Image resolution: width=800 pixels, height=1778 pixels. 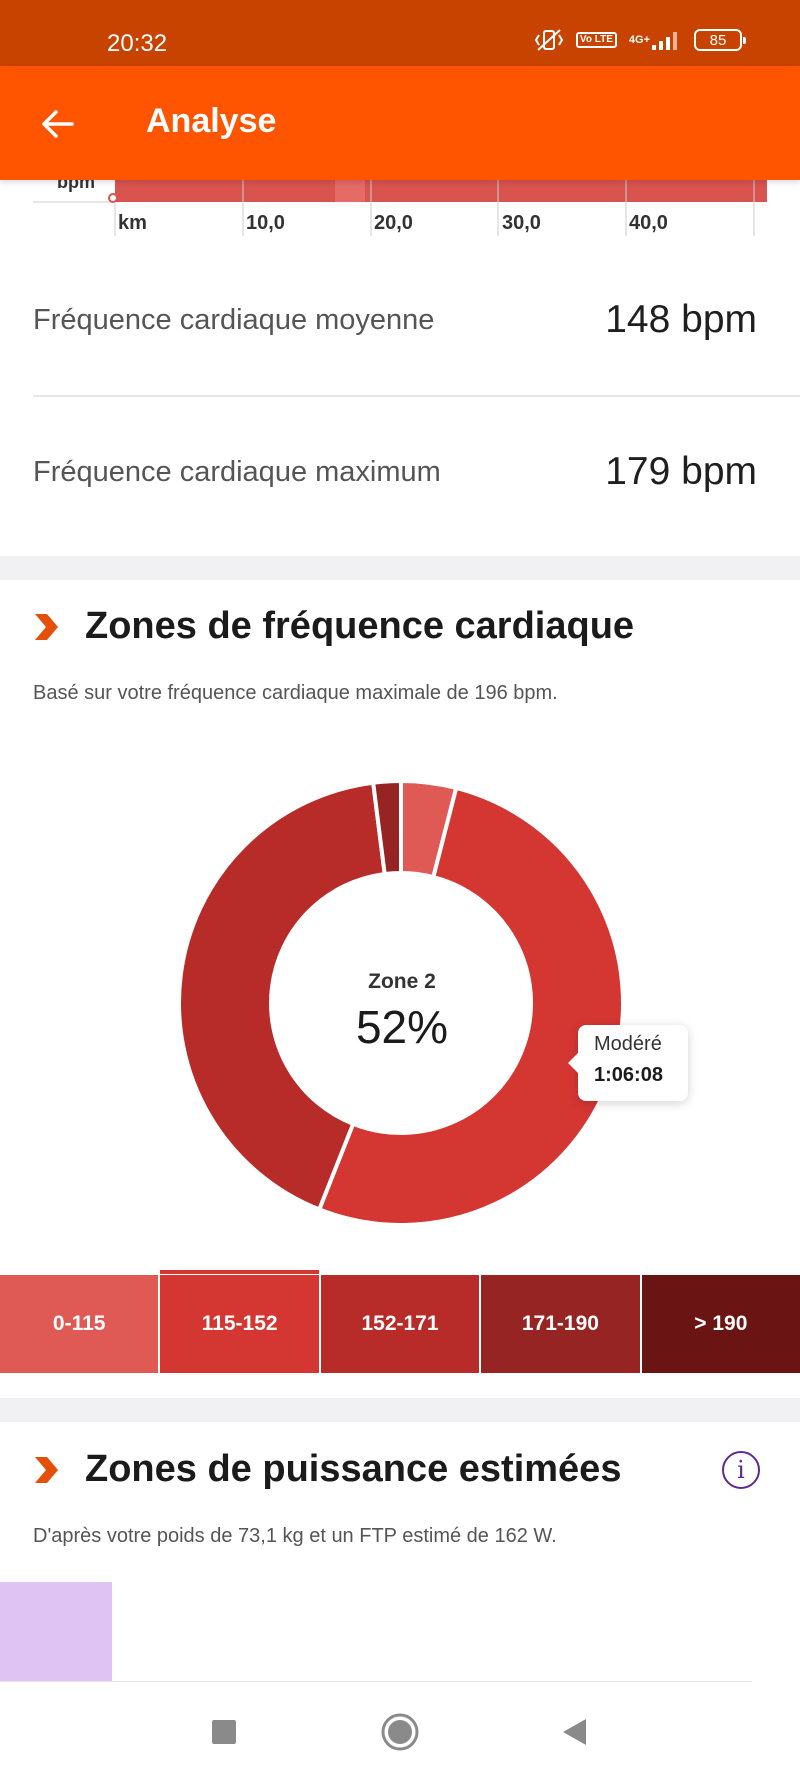 I want to click on circle-home-icon, so click(x=400, y=1732).